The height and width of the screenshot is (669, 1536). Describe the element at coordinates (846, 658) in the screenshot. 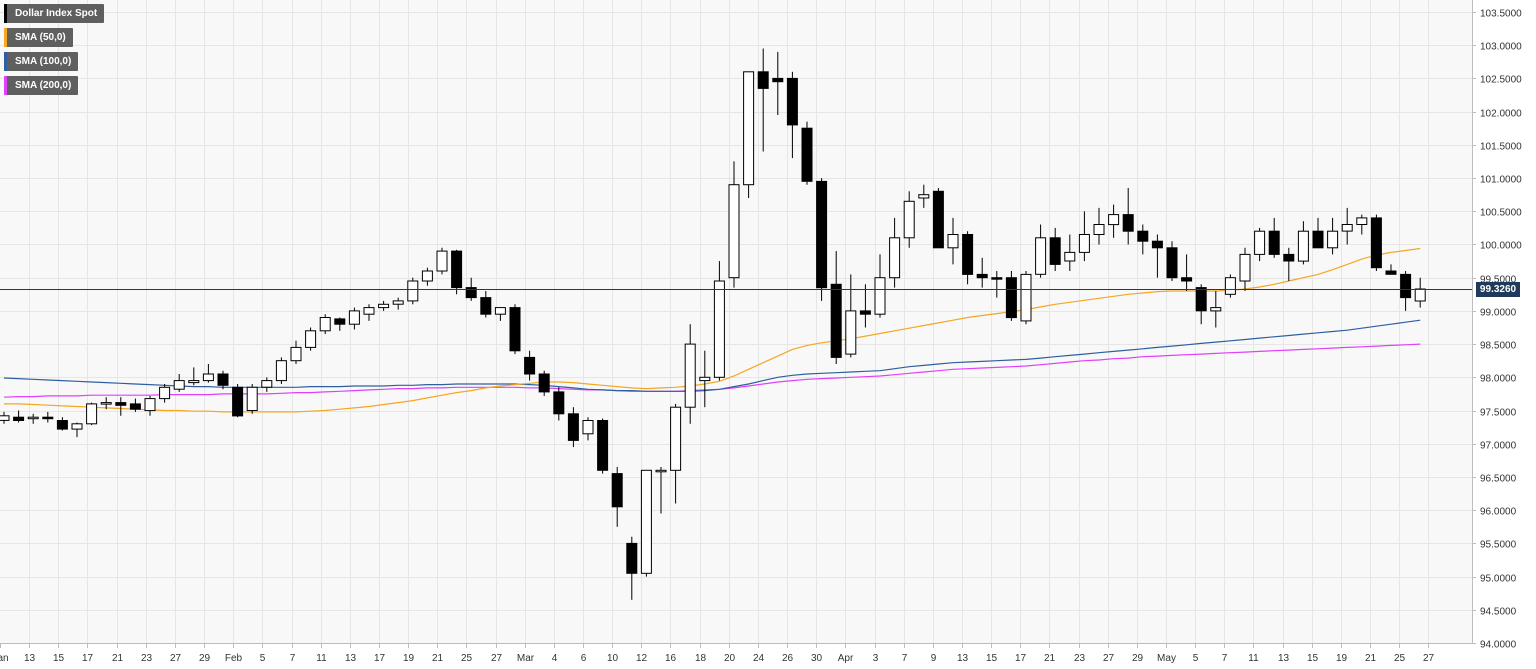

I see `x-tick-label: Apr` at that location.